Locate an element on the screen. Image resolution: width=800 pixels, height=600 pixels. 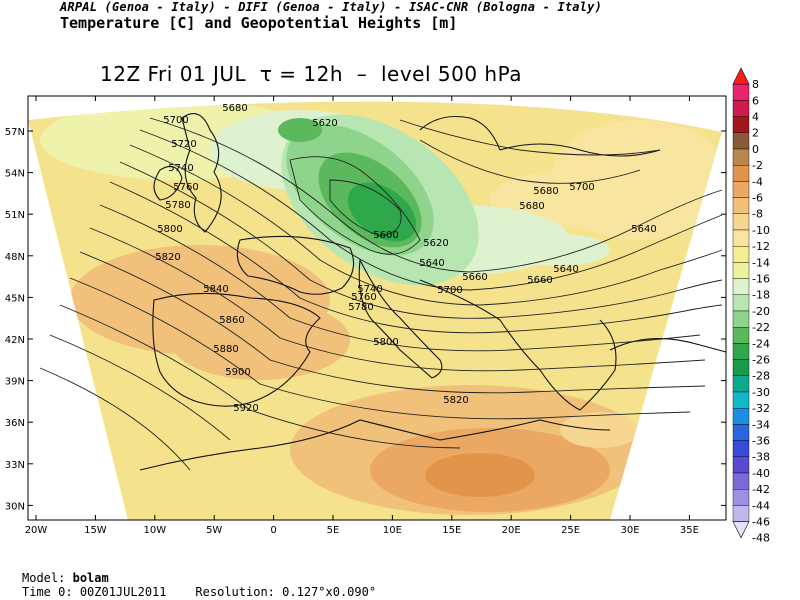
colorbar-label: -44 is located at coordinates (761, 505).